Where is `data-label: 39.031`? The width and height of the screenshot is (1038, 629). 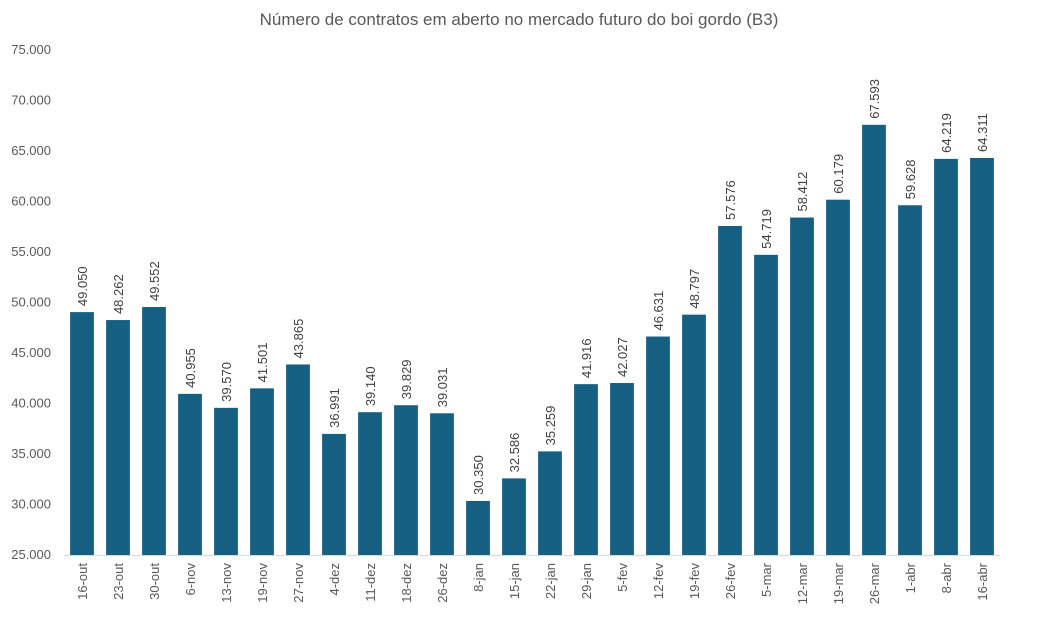 data-label: 39.031 is located at coordinates (442, 388).